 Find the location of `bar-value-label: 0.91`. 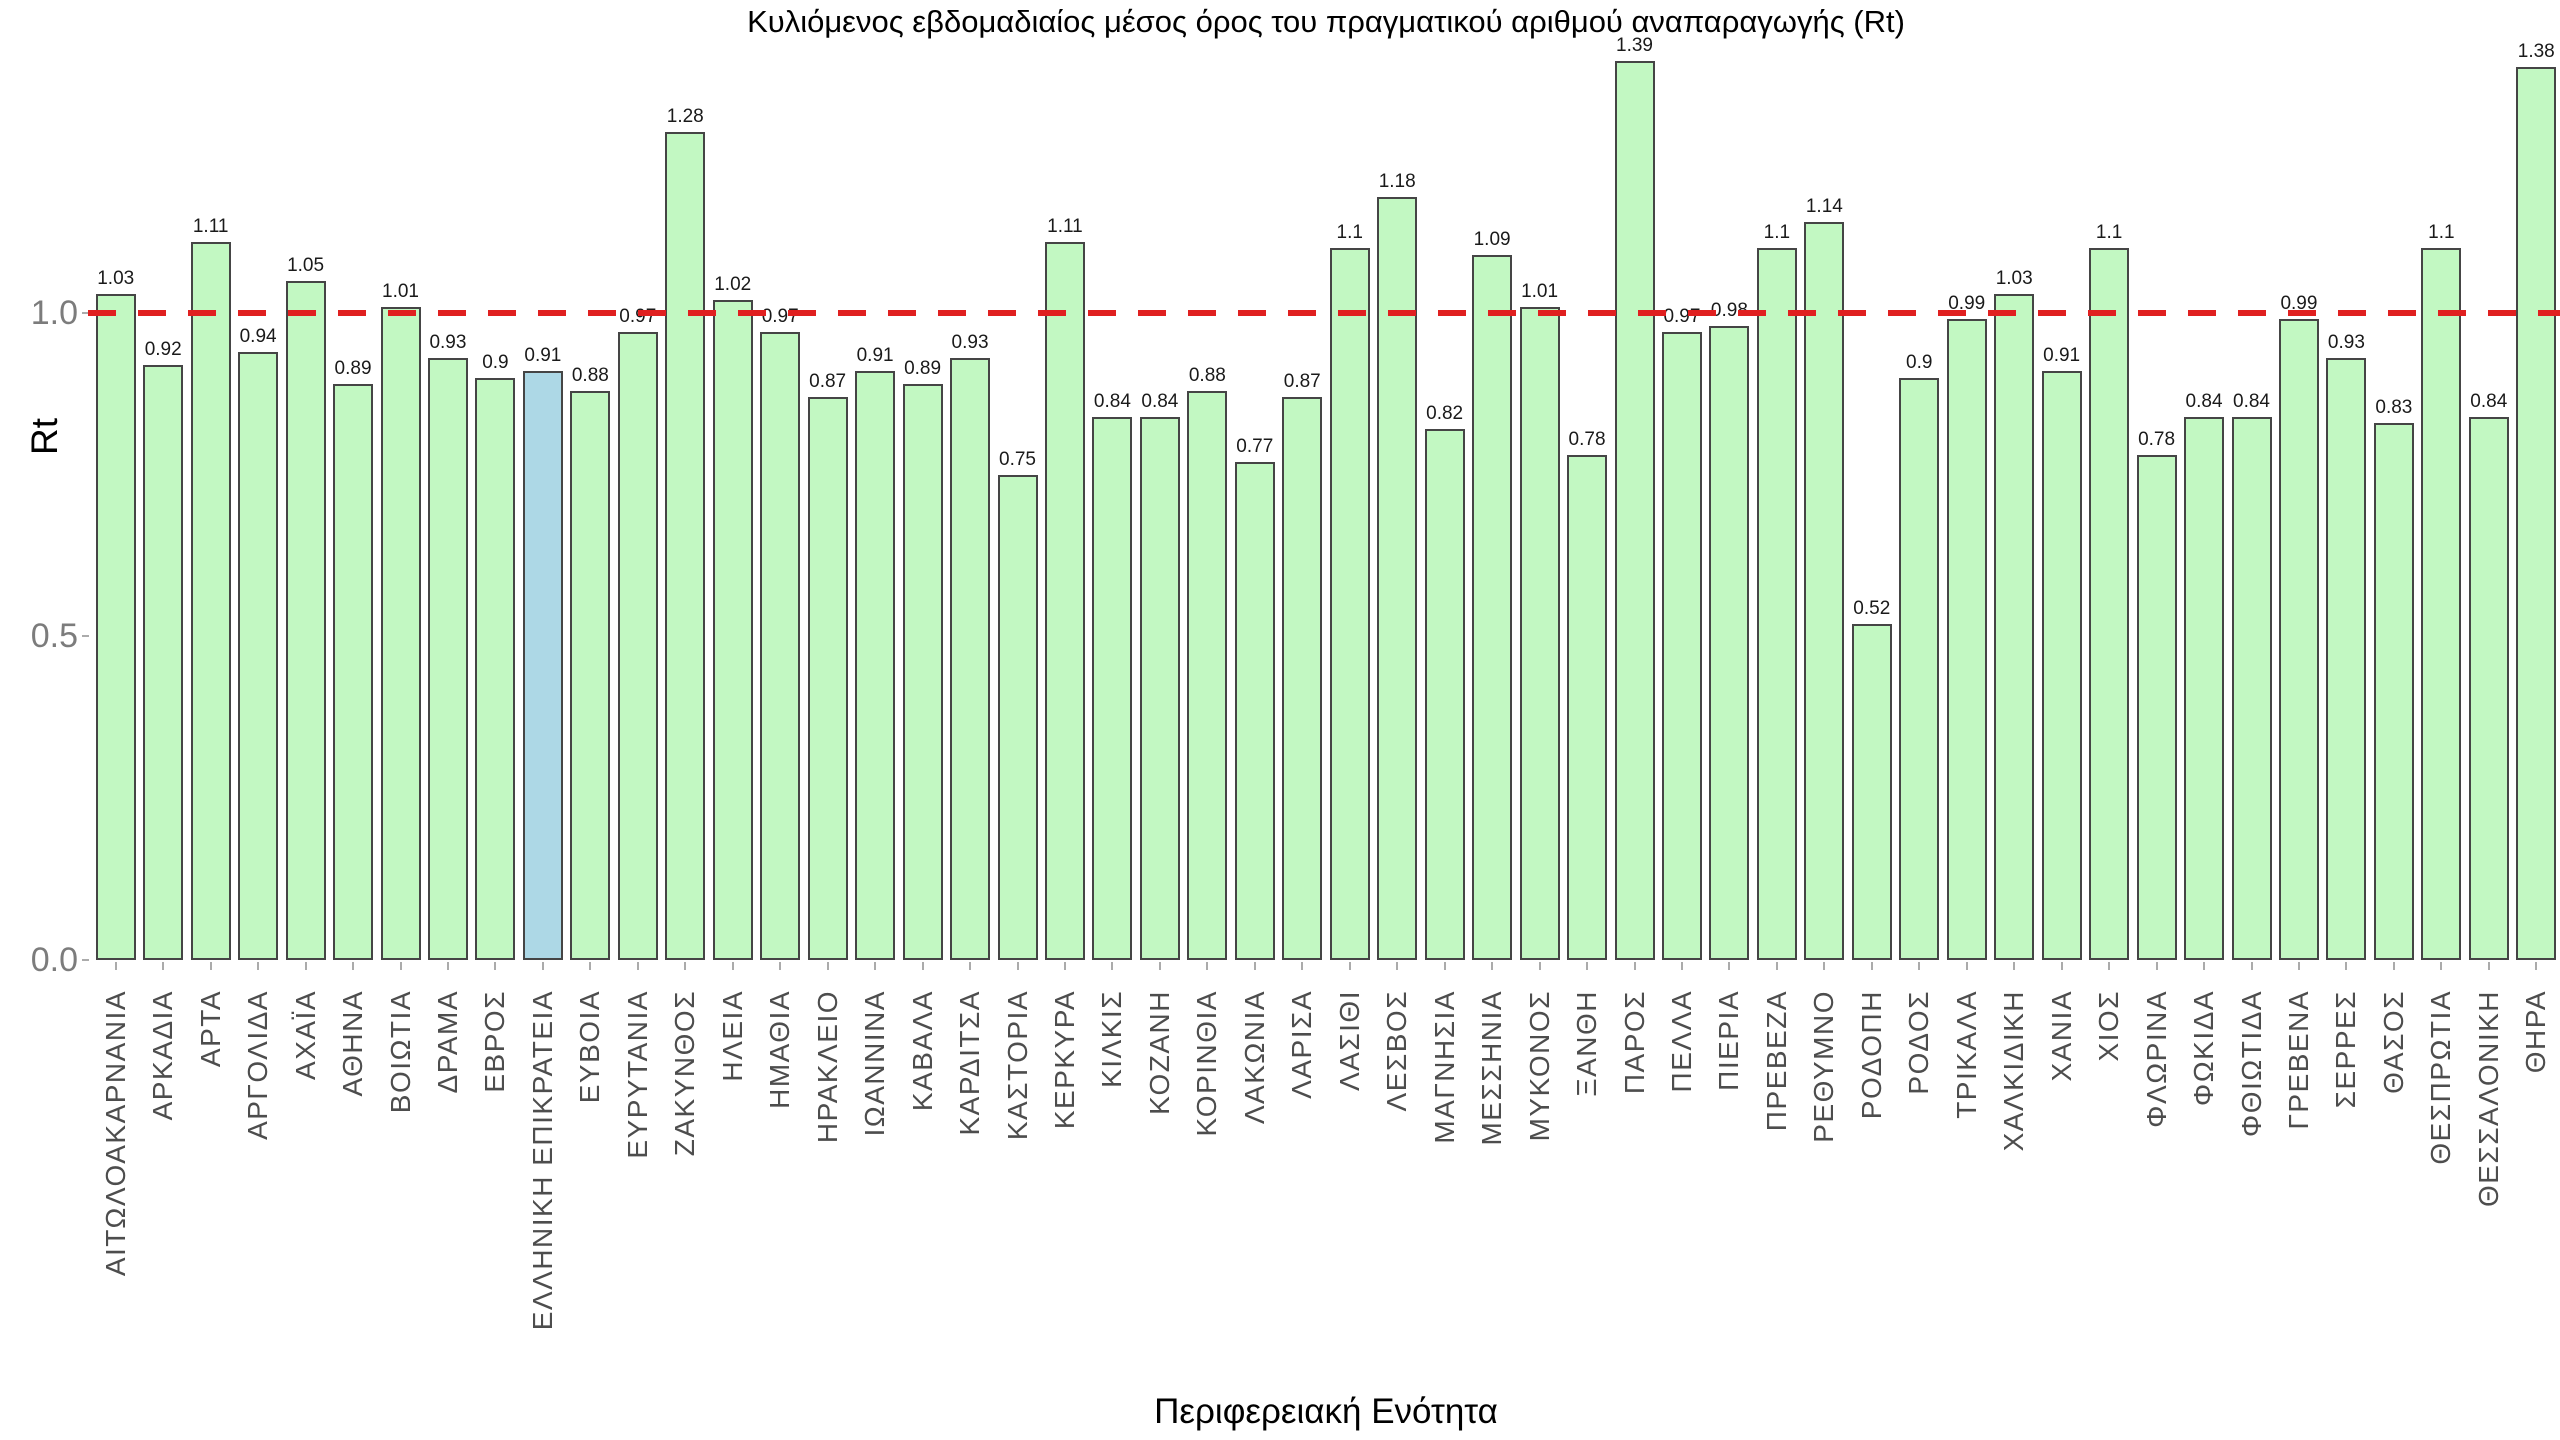

bar-value-label: 0.91 is located at coordinates (875, 355).